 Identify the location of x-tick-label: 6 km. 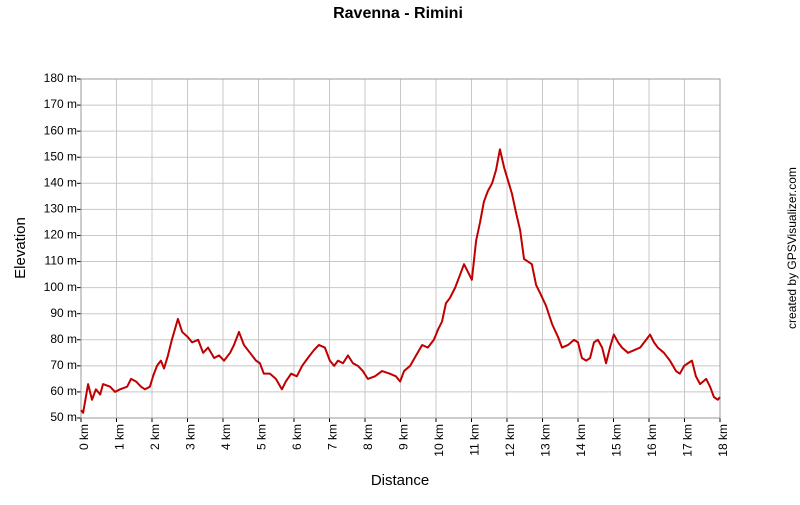
(297, 437).